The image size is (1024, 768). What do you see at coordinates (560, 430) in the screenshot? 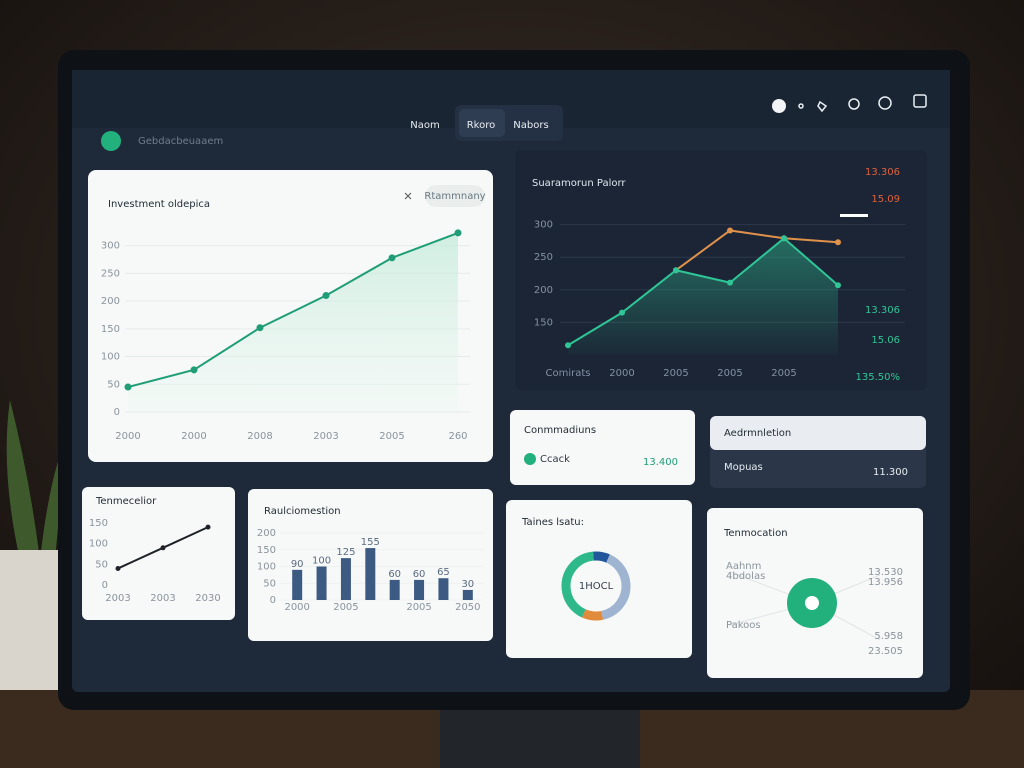
I see `card-title: Conmmadiuns` at bounding box center [560, 430].